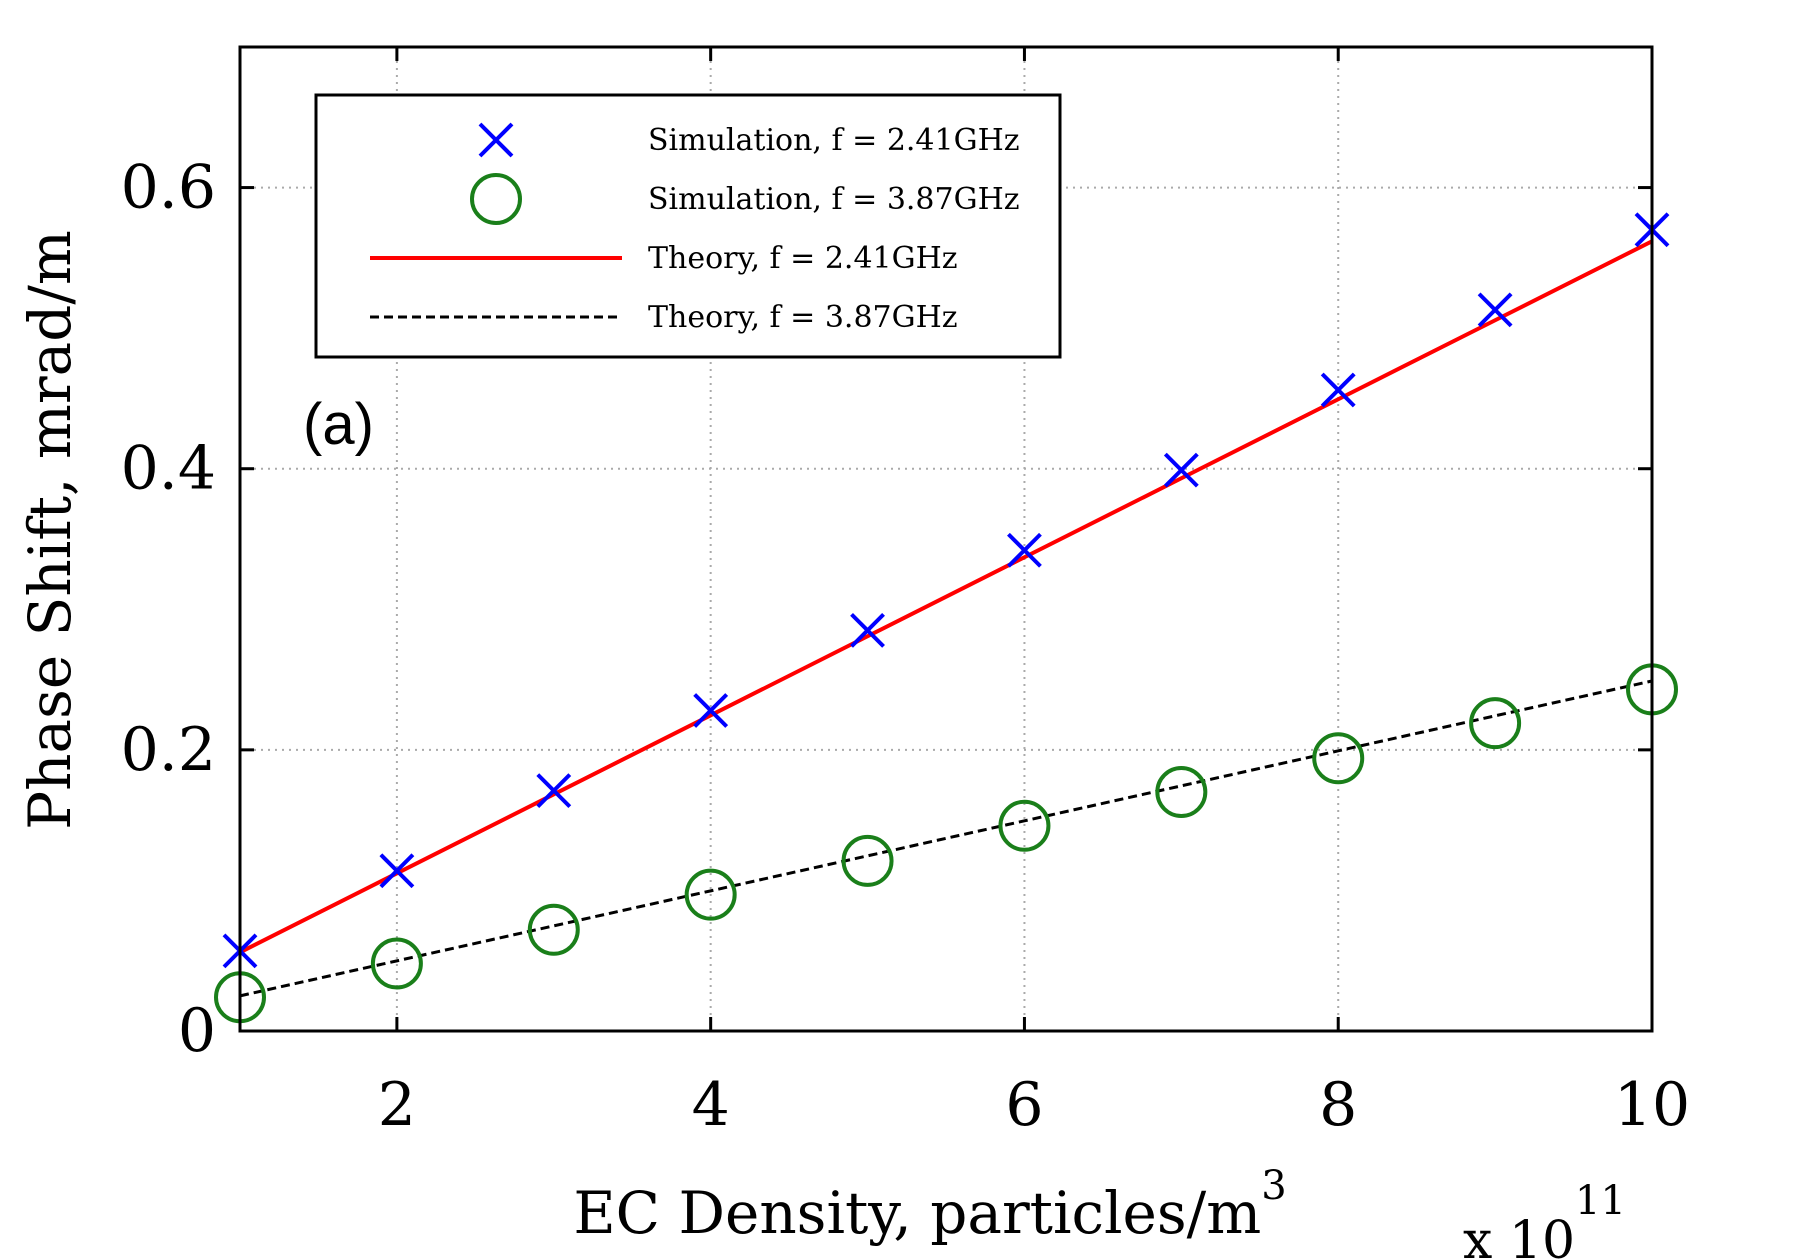  Describe the element at coordinates (1338, 1105) in the screenshot. I see `x-tick-label: 8` at that location.